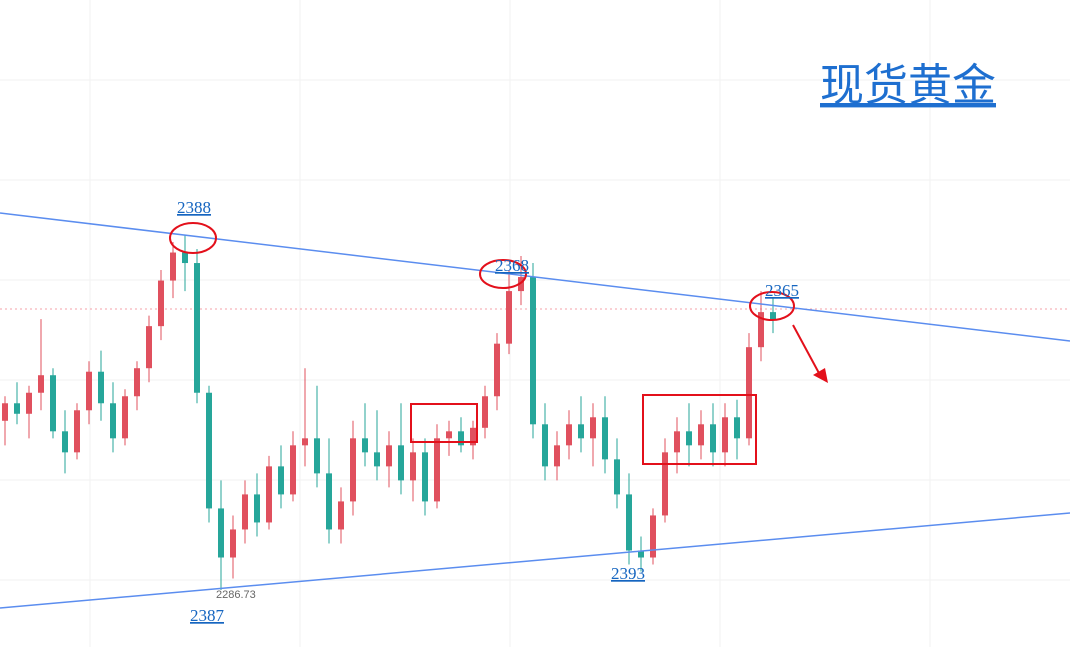  Describe the element at coordinates (908, 85) in the screenshot. I see `chart-title: 现货黄金` at that location.